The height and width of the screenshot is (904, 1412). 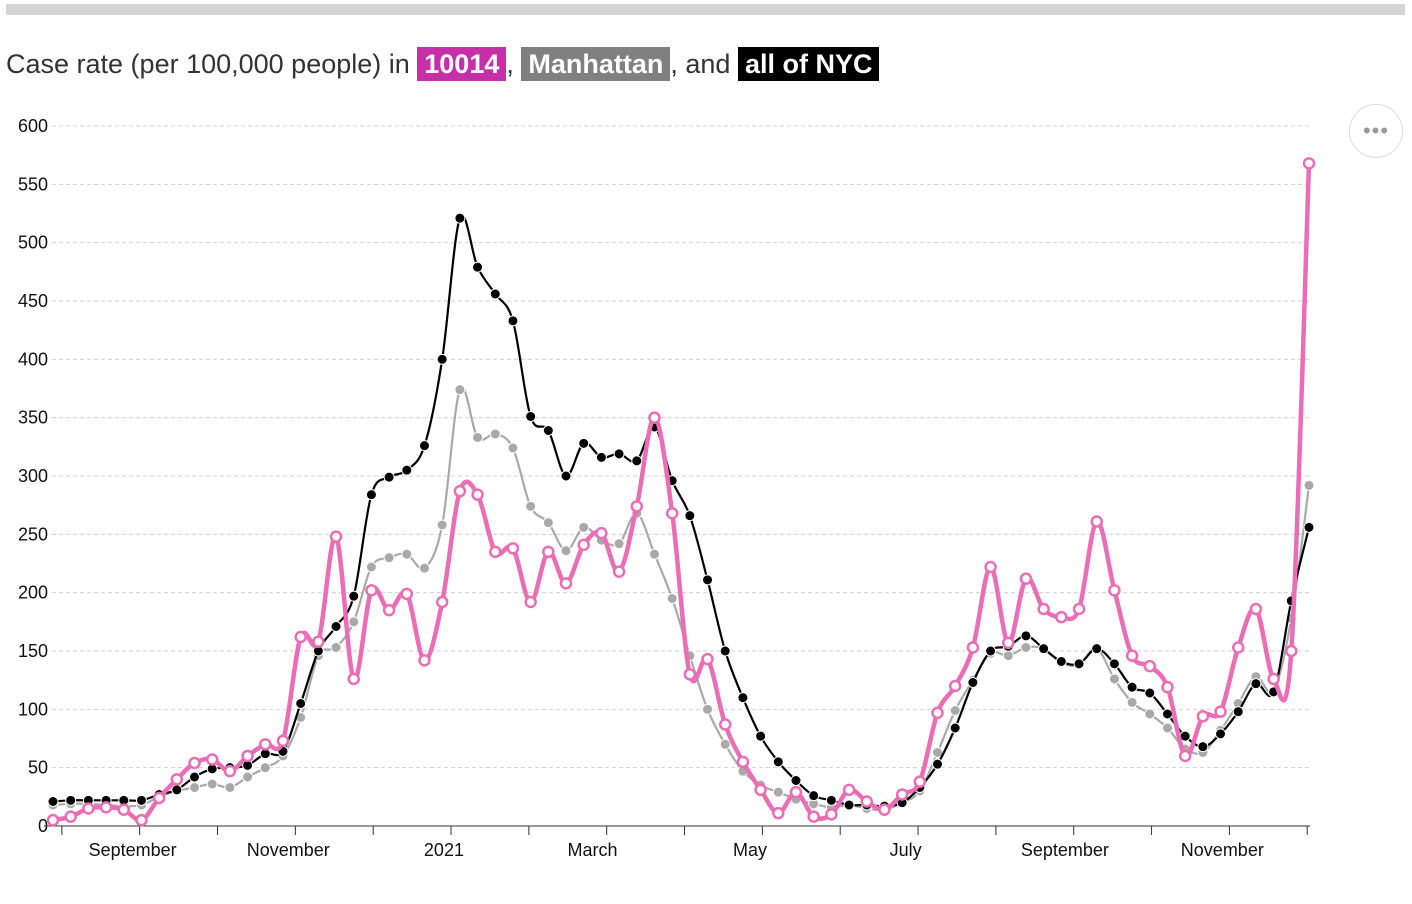 I want to click on y-tick-label: 50, so click(x=38, y=768).